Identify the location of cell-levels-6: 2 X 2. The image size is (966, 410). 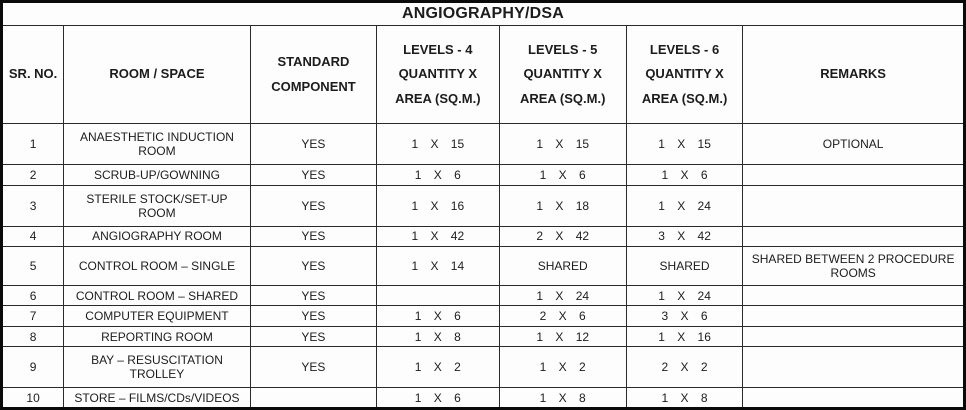
(684, 367).